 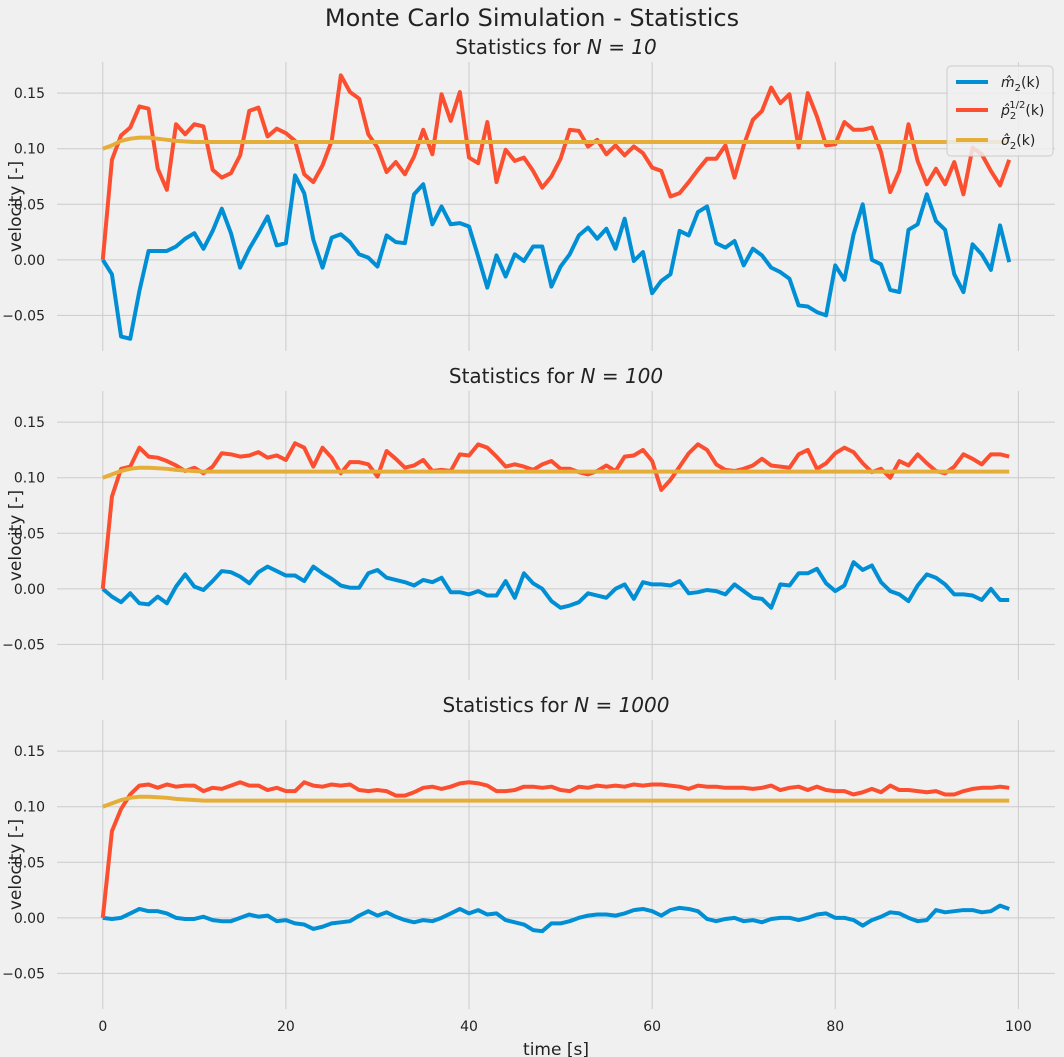 What do you see at coordinates (556, 376) in the screenshot?
I see `subplot-title: Statistics for N = 100` at bounding box center [556, 376].